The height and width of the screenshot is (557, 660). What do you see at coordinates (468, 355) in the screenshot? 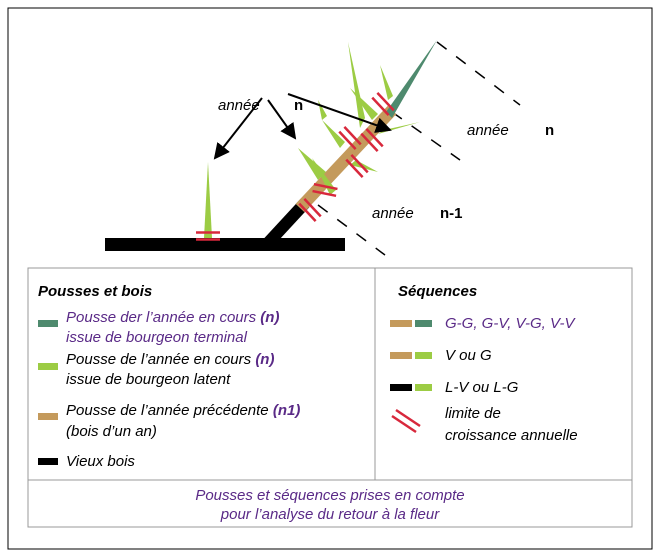
I see `legend-text: V ou G` at bounding box center [468, 355].